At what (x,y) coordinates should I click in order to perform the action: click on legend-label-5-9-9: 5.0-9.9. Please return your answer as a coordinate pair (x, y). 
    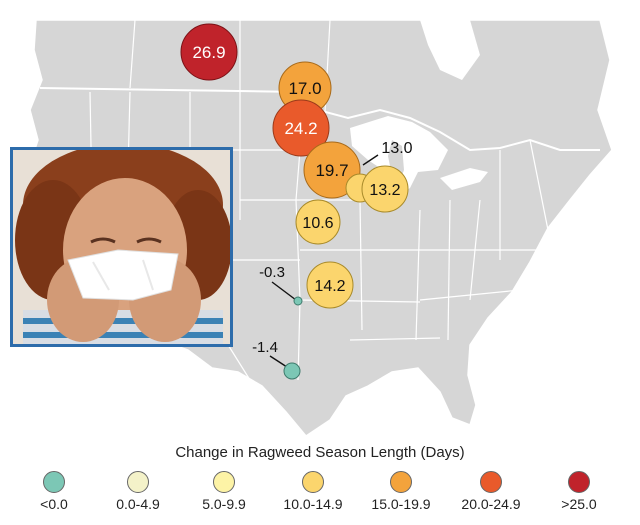
    Looking at the image, I should click on (224, 504).